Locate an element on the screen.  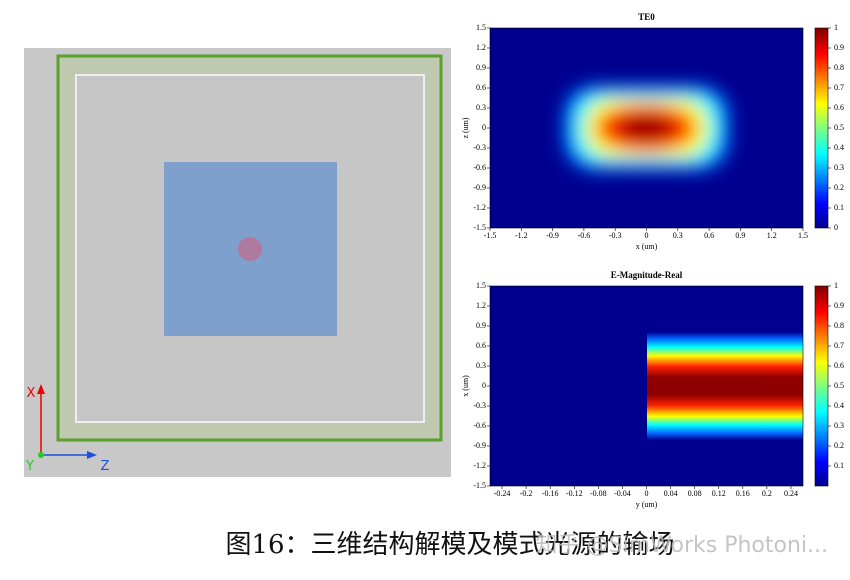
field-level is located at coordinates (646, 128).